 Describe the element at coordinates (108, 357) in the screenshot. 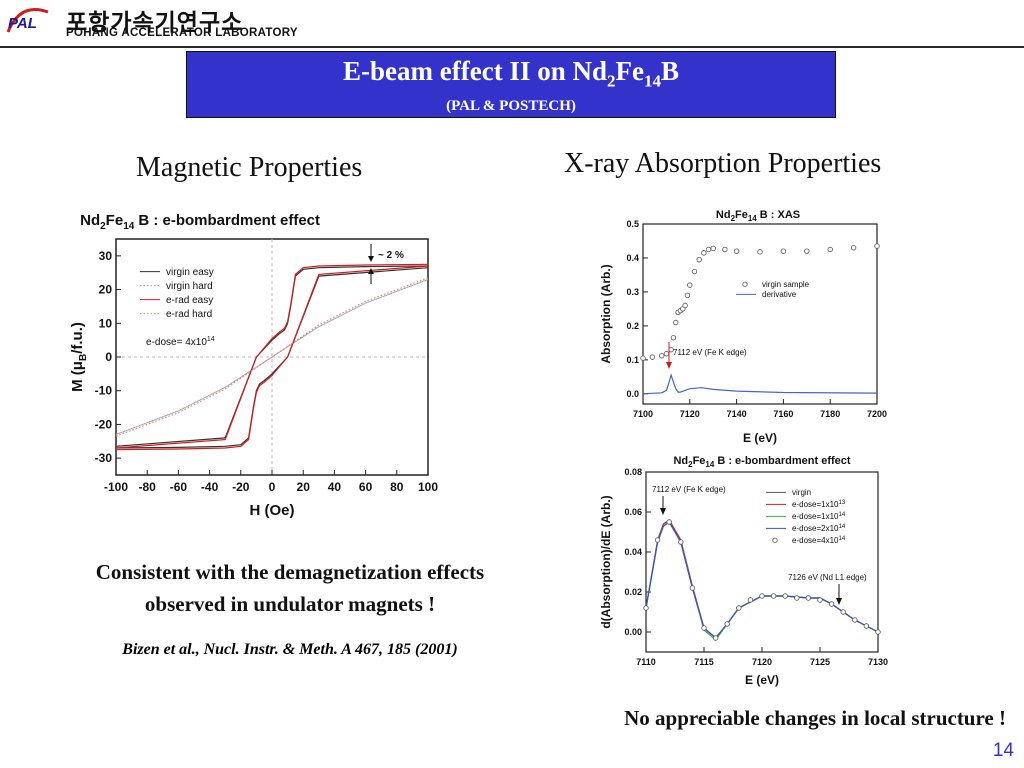

I see `chart1-ytick-label: 0` at that location.